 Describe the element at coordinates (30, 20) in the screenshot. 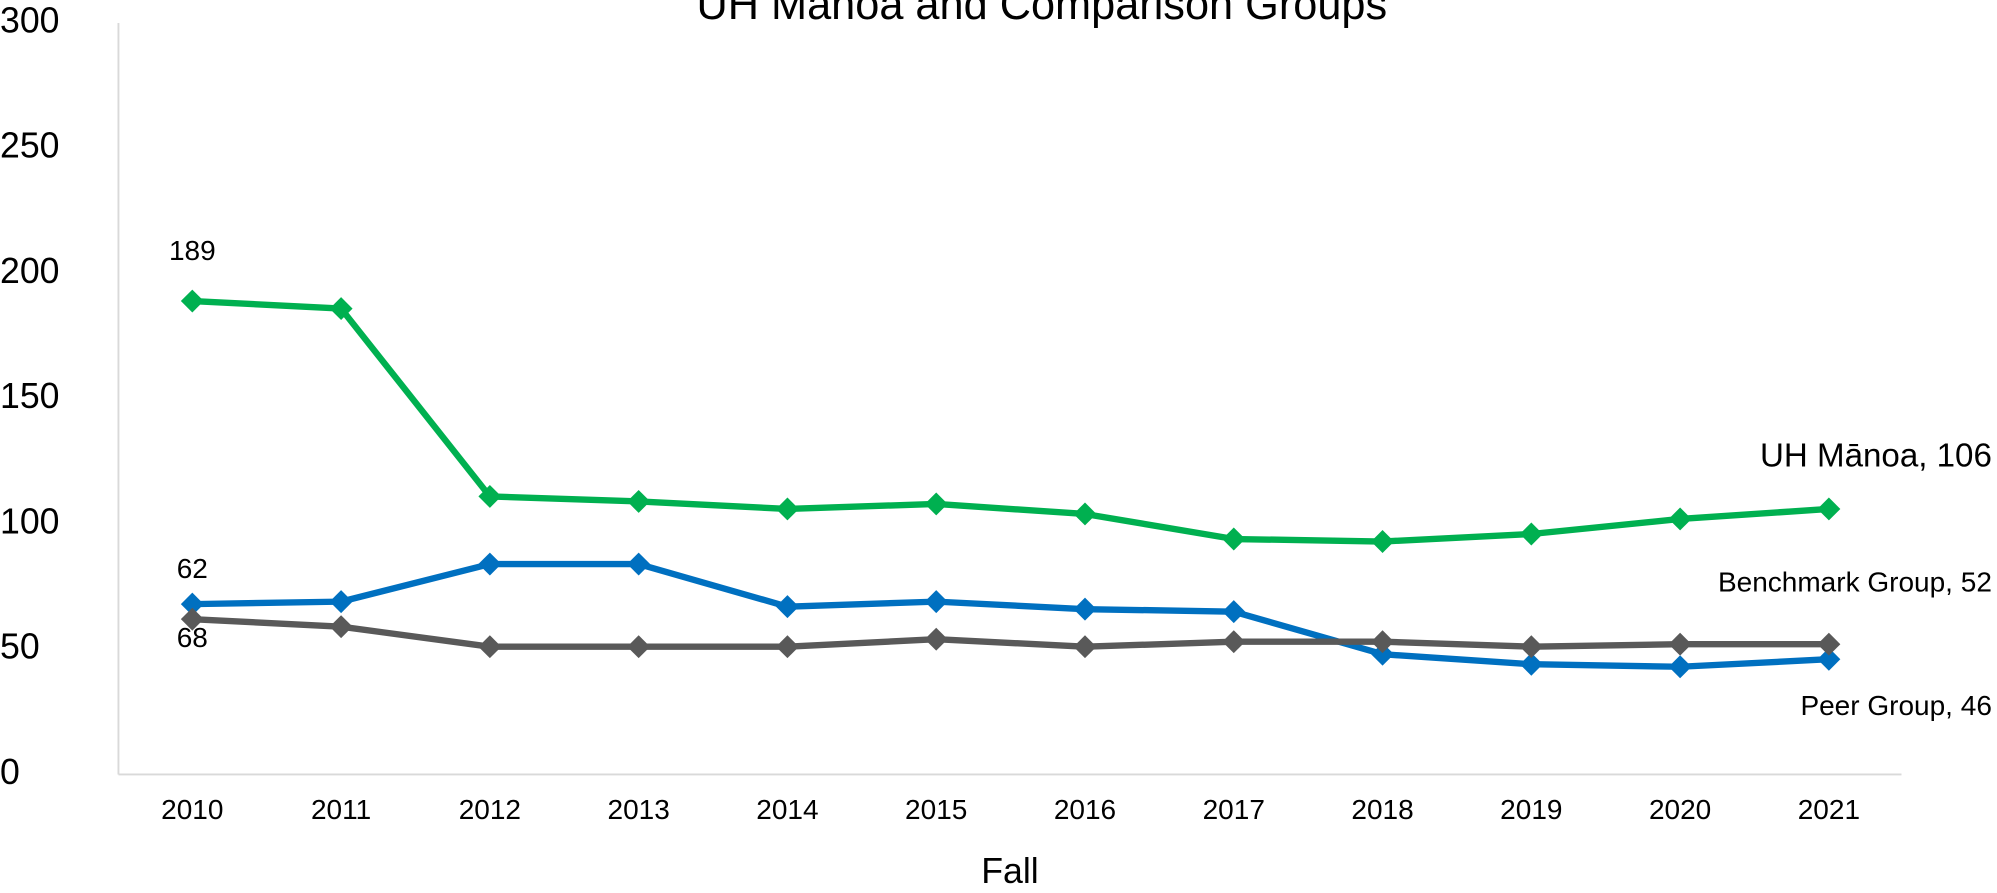

I see `y-tick-label: 300` at that location.